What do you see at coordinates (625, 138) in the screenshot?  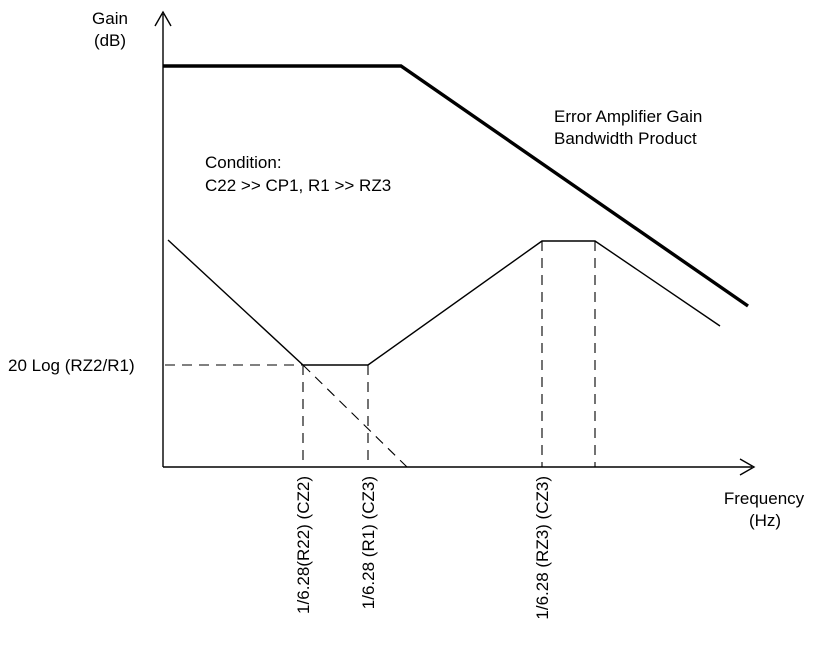 I see `gbp-label-line2: Bandwidth Product` at bounding box center [625, 138].